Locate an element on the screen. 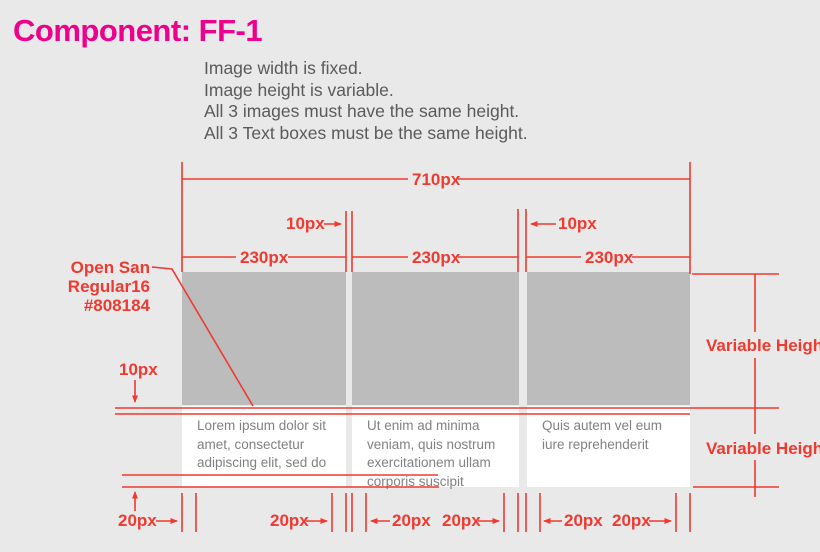  variable-height-label-images: Variable Height is located at coordinates (763, 345).